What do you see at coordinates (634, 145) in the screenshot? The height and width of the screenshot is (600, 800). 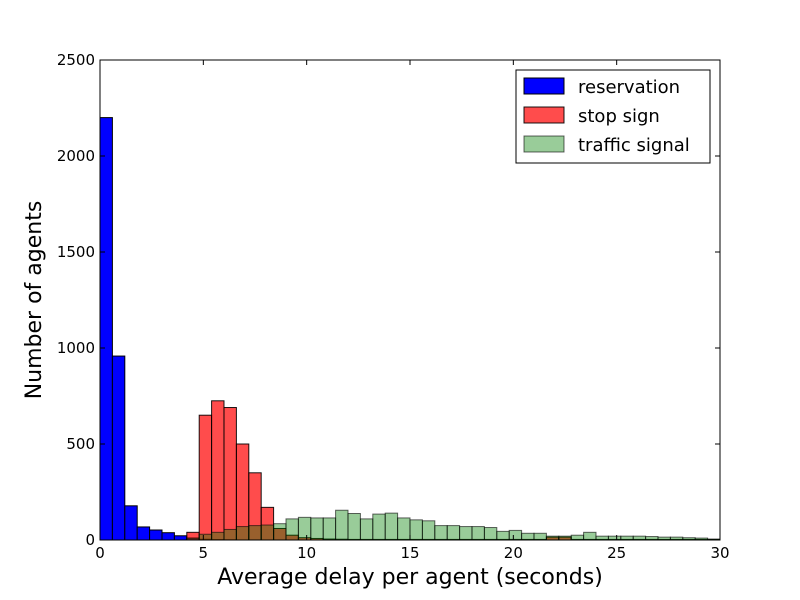 I see `legend-label: traffic signal` at bounding box center [634, 145].